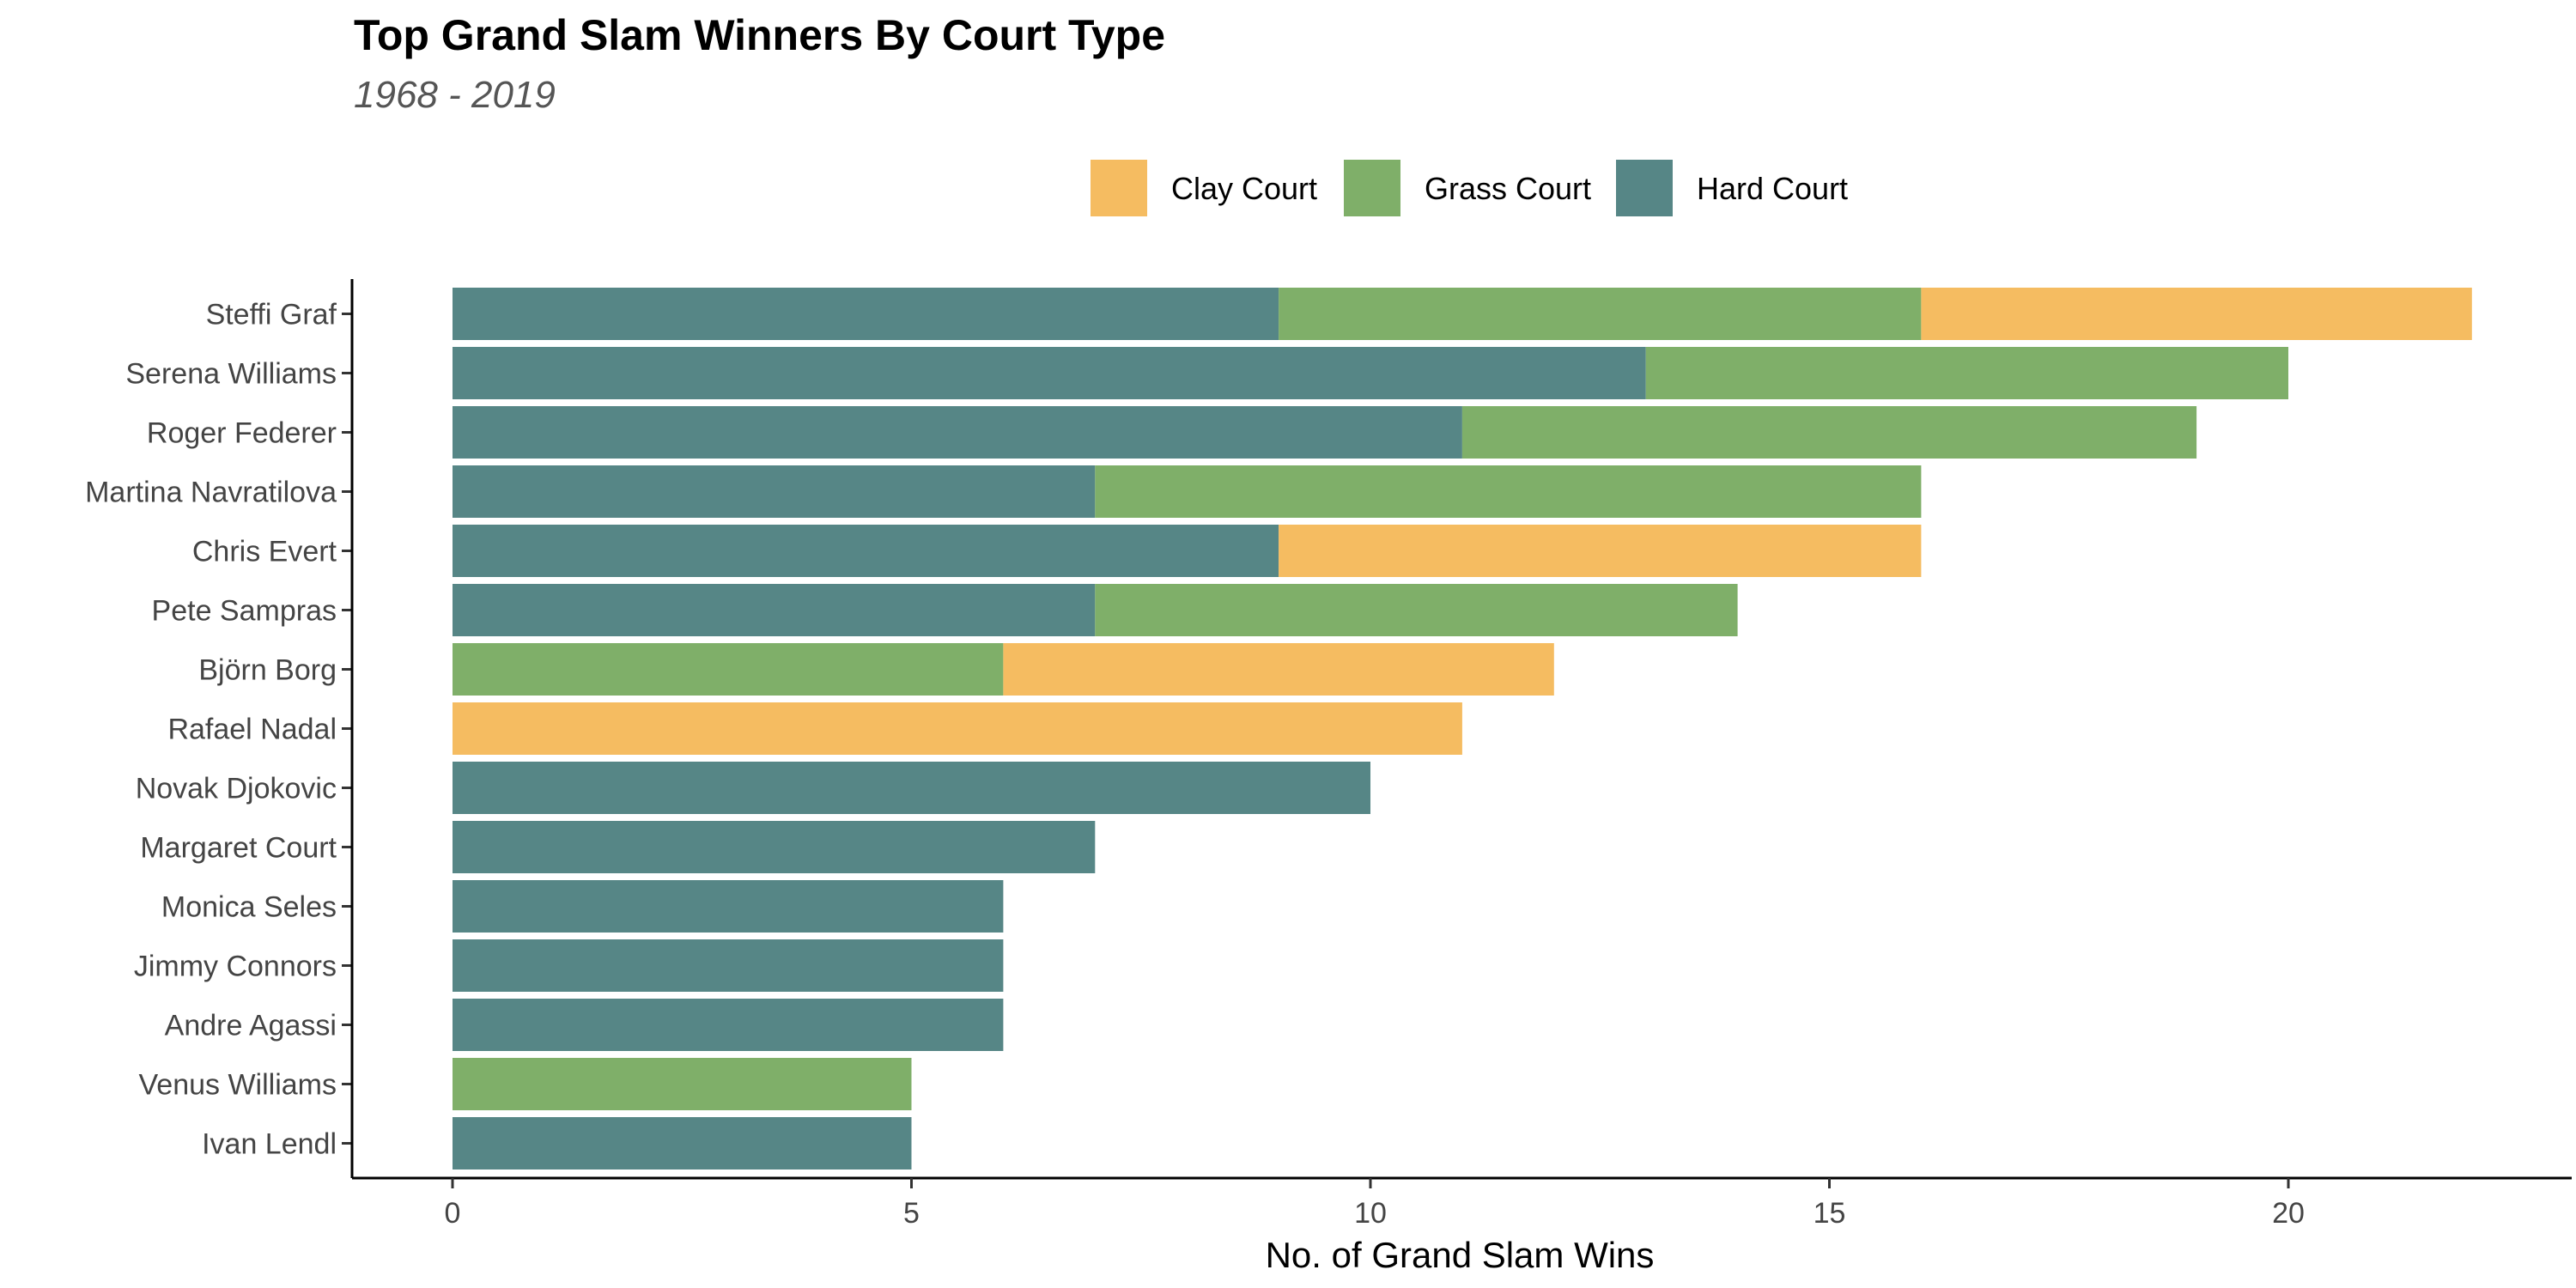  What do you see at coordinates (268, 671) in the screenshot?
I see `y-tick-label: Björn Borg` at bounding box center [268, 671].